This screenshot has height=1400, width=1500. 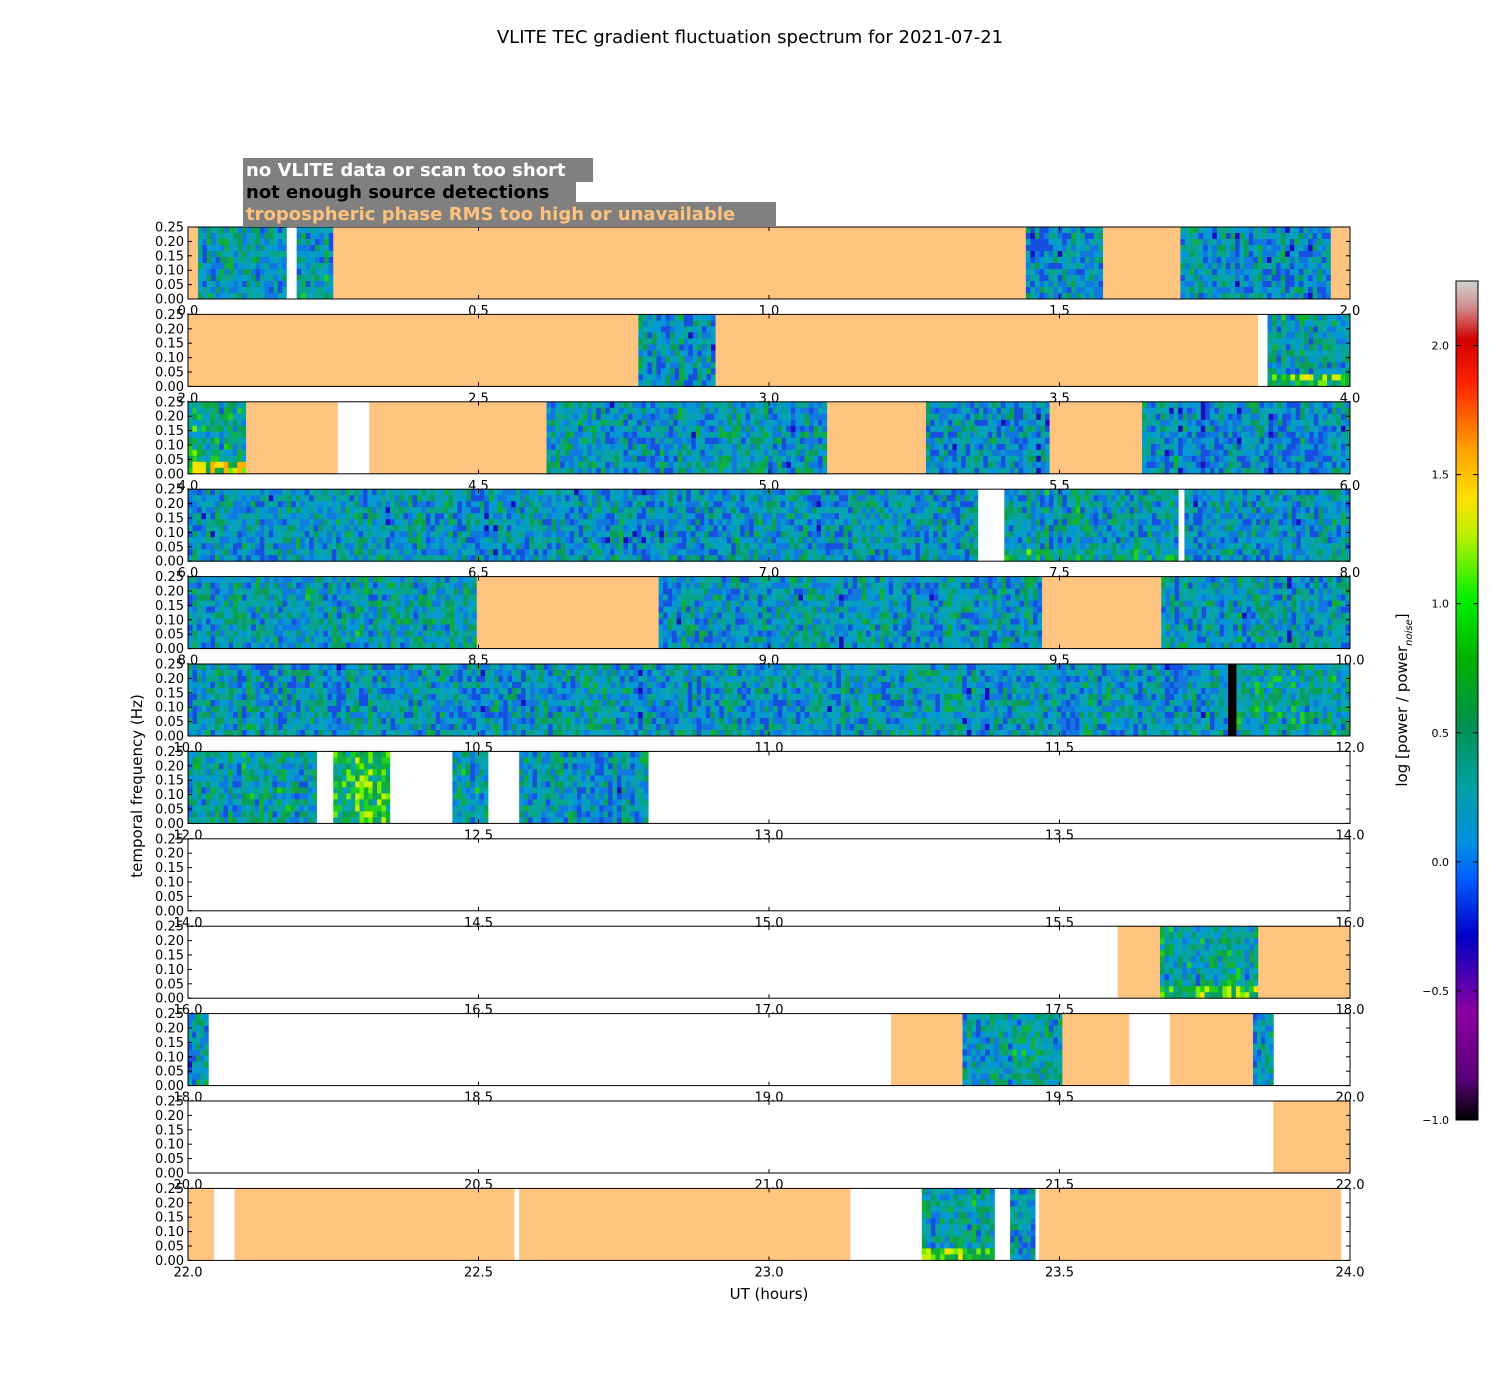 I want to click on y-tick-label: 0.10, so click(x=169, y=358).